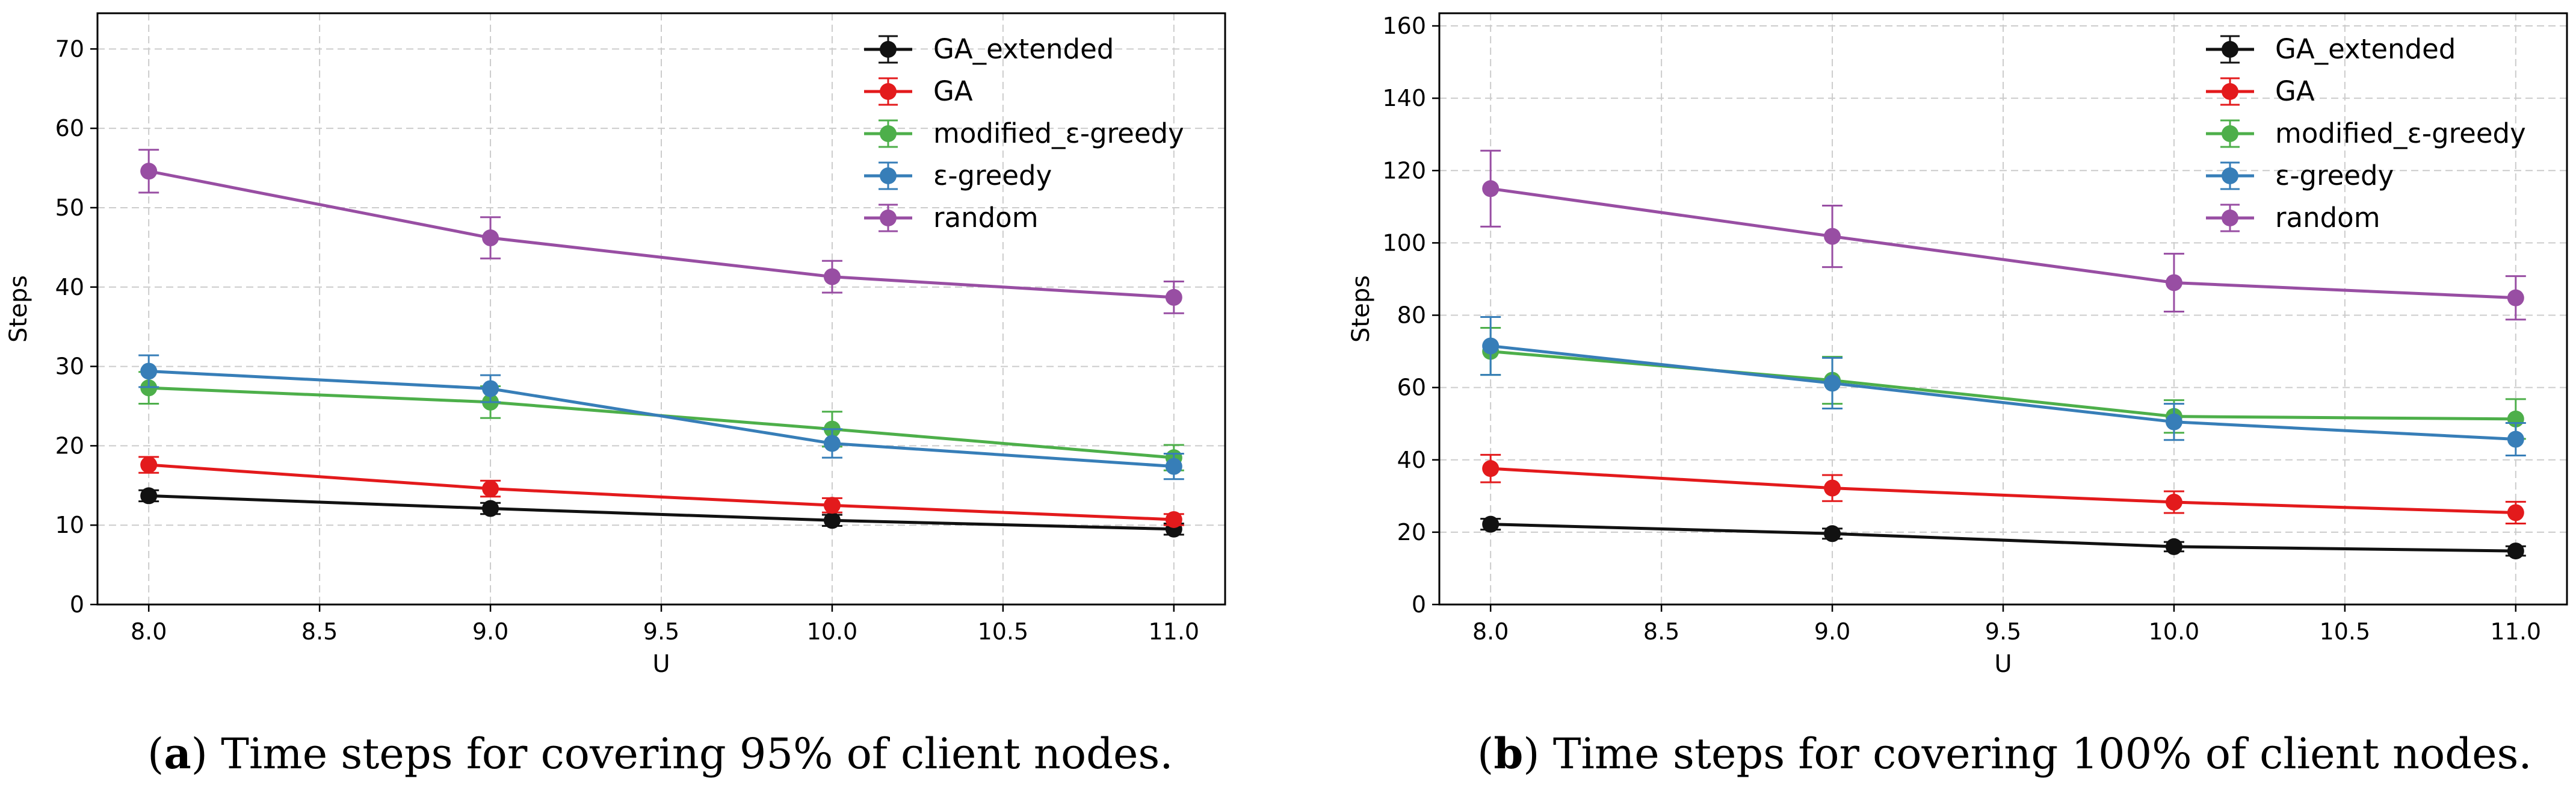 The width and height of the screenshot is (2576, 802). Describe the element at coordinates (69, 525) in the screenshot. I see `y-tick-label: 10` at that location.